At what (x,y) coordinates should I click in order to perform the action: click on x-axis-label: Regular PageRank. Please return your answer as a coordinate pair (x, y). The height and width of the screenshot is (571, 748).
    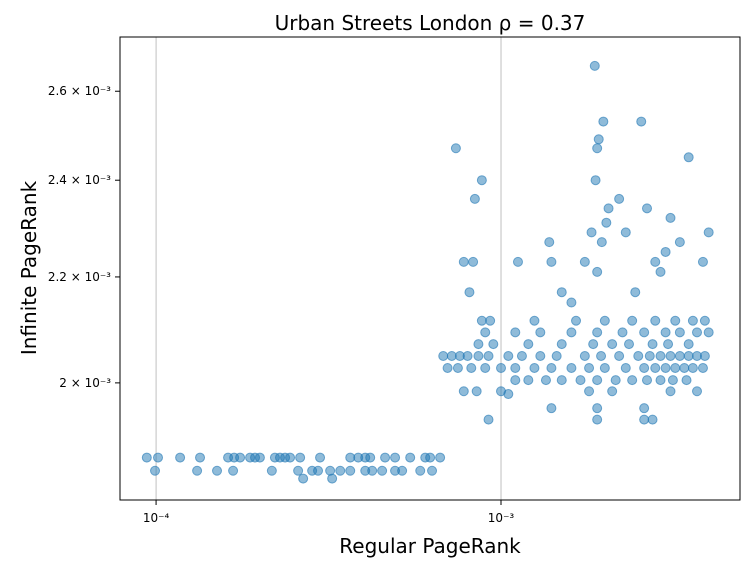
    Looking at the image, I should click on (430, 546).